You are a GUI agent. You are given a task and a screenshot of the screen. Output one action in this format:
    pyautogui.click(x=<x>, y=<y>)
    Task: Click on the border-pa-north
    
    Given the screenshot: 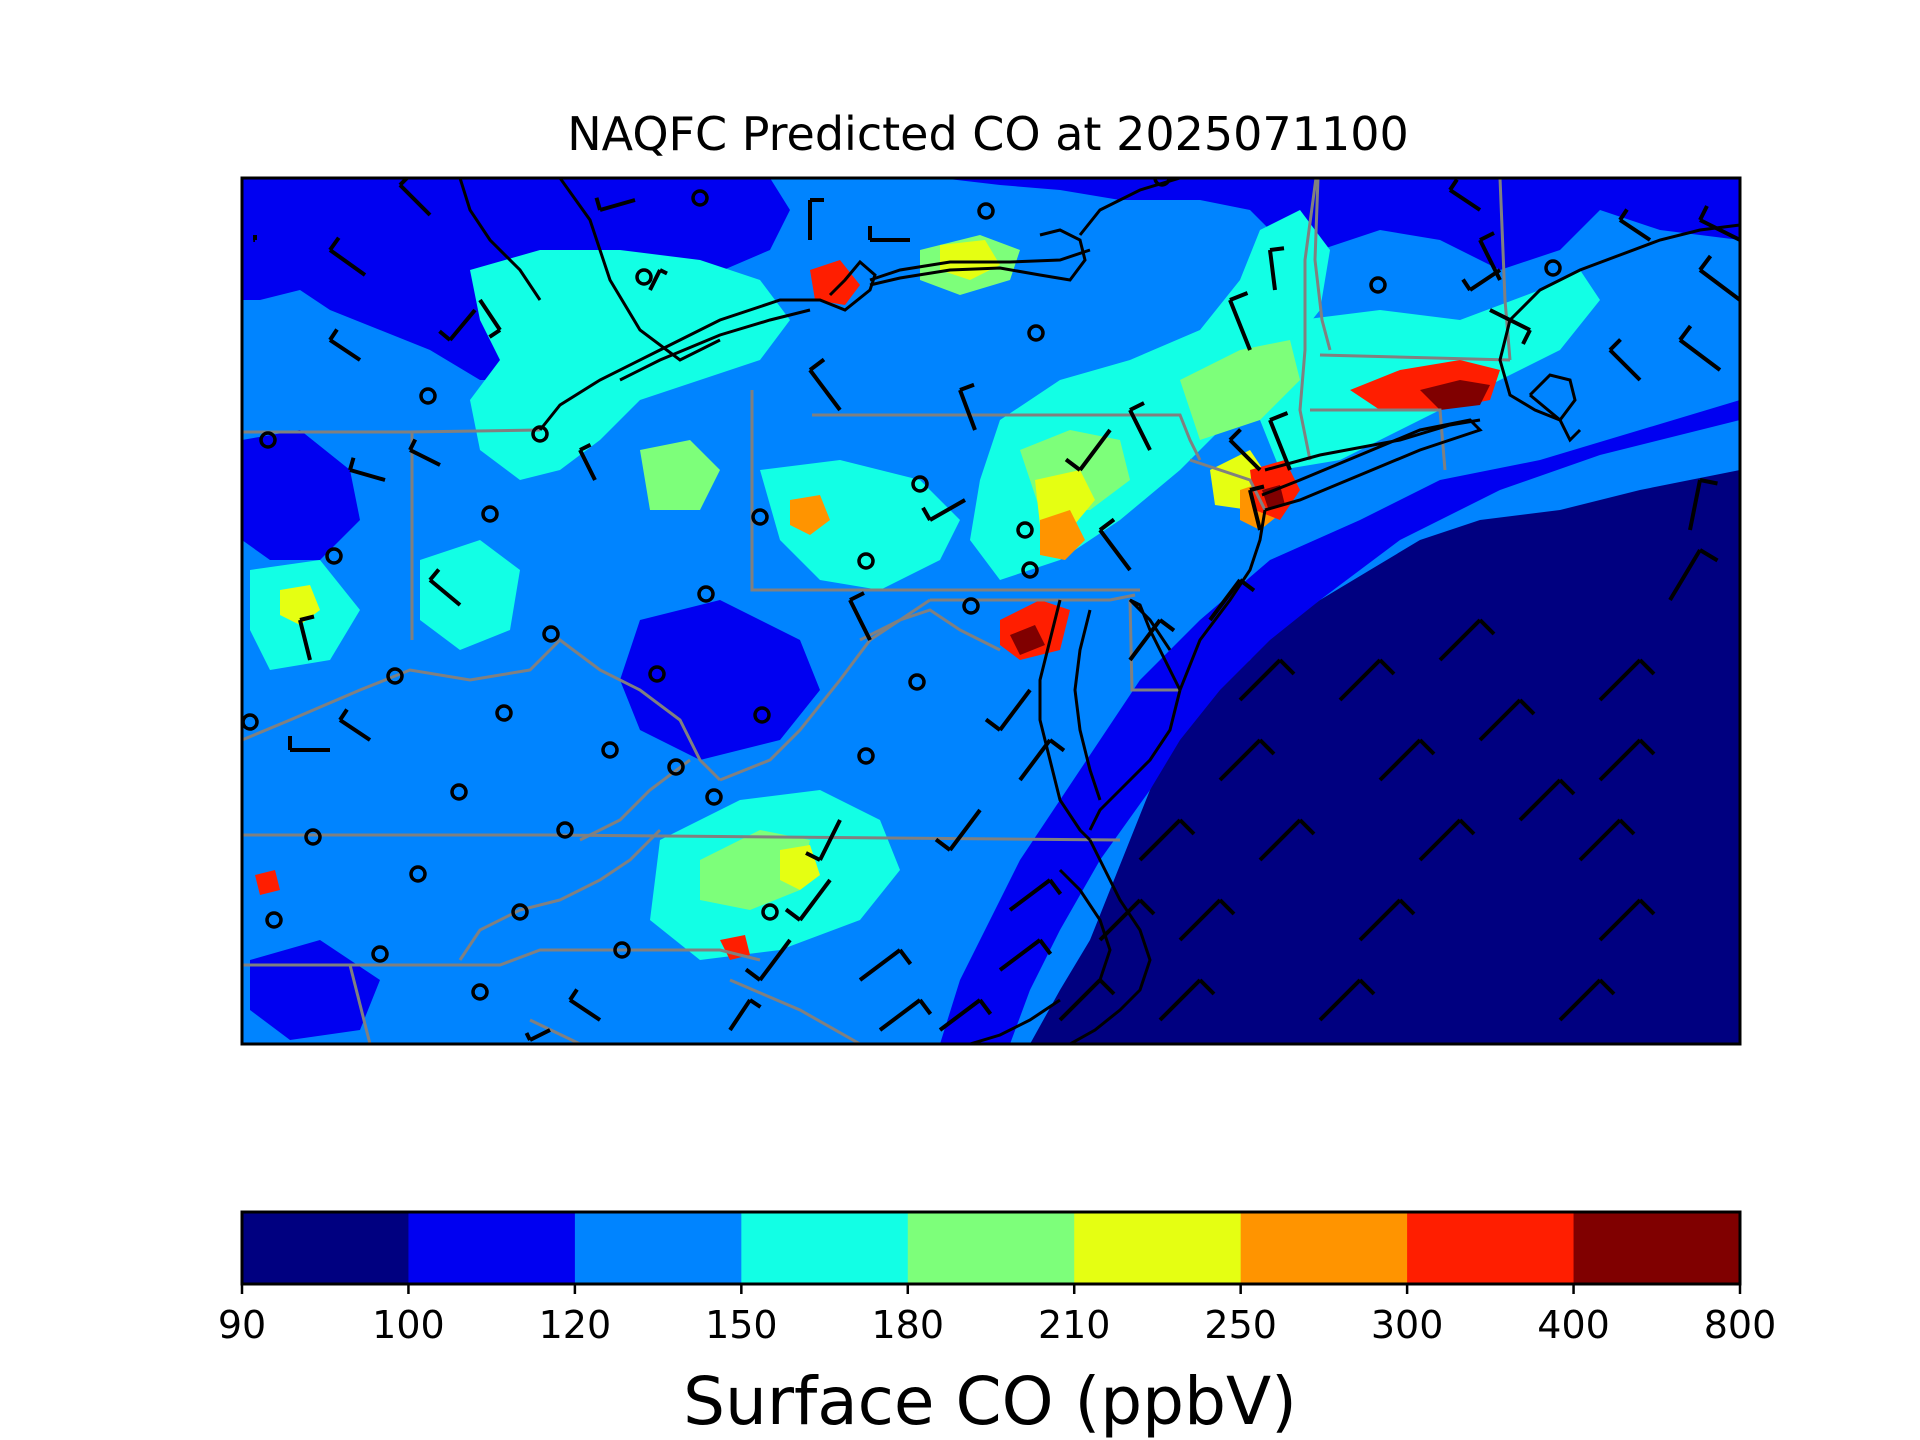 What is the action you would take?
    pyautogui.click(x=945, y=491)
    